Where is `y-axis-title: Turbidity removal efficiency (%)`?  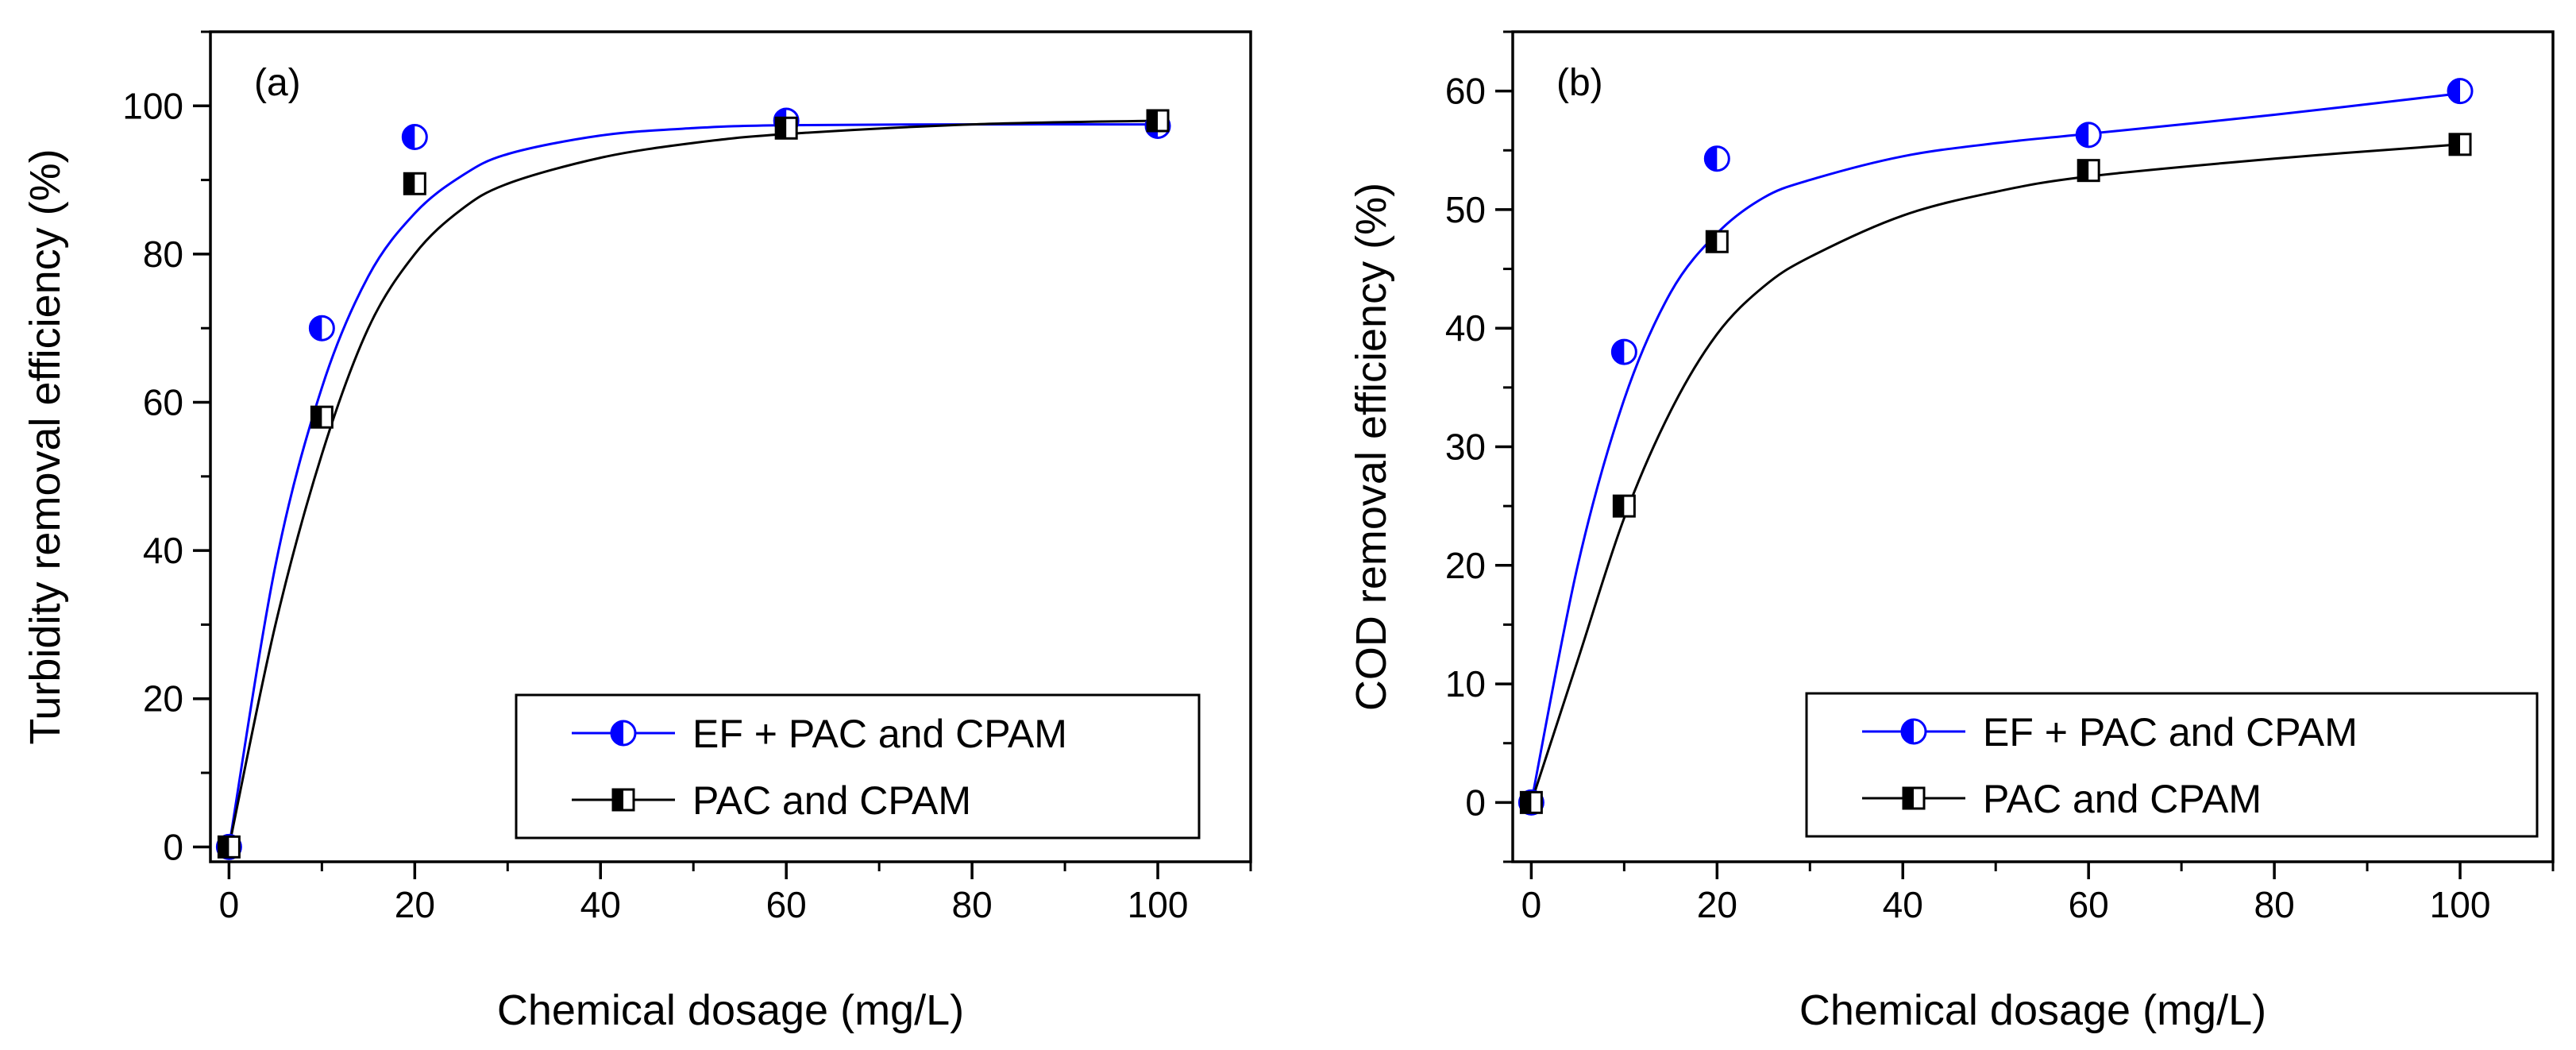
y-axis-title: Turbidity removal efficiency (%) is located at coordinates (45, 446).